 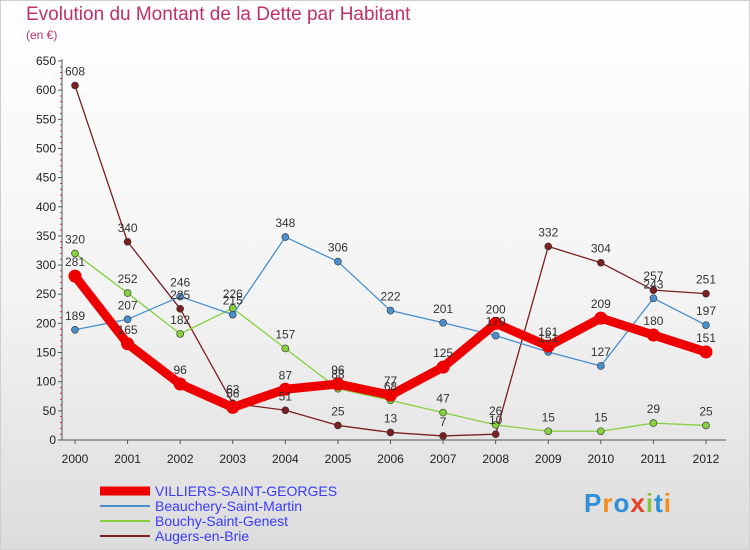 What do you see at coordinates (443, 459) in the screenshot?
I see `x-tick-label: 2007` at bounding box center [443, 459].